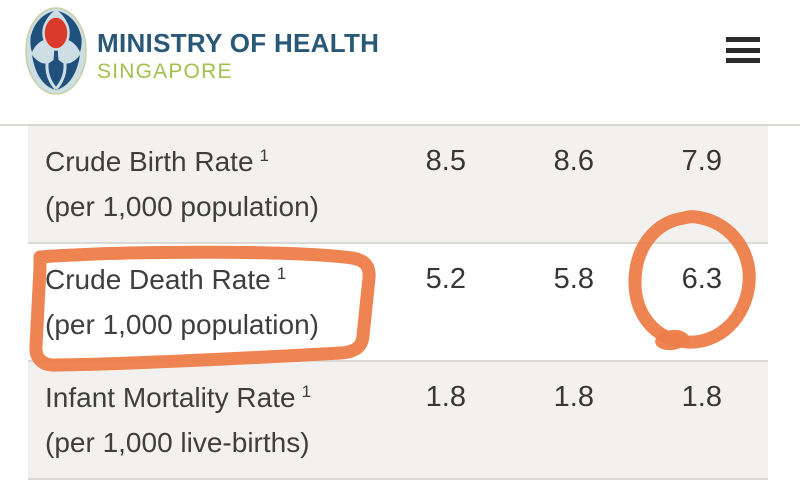 This screenshot has width=800, height=480. Describe the element at coordinates (445, 279) in the screenshot. I see `value-cell: 5.2` at that location.